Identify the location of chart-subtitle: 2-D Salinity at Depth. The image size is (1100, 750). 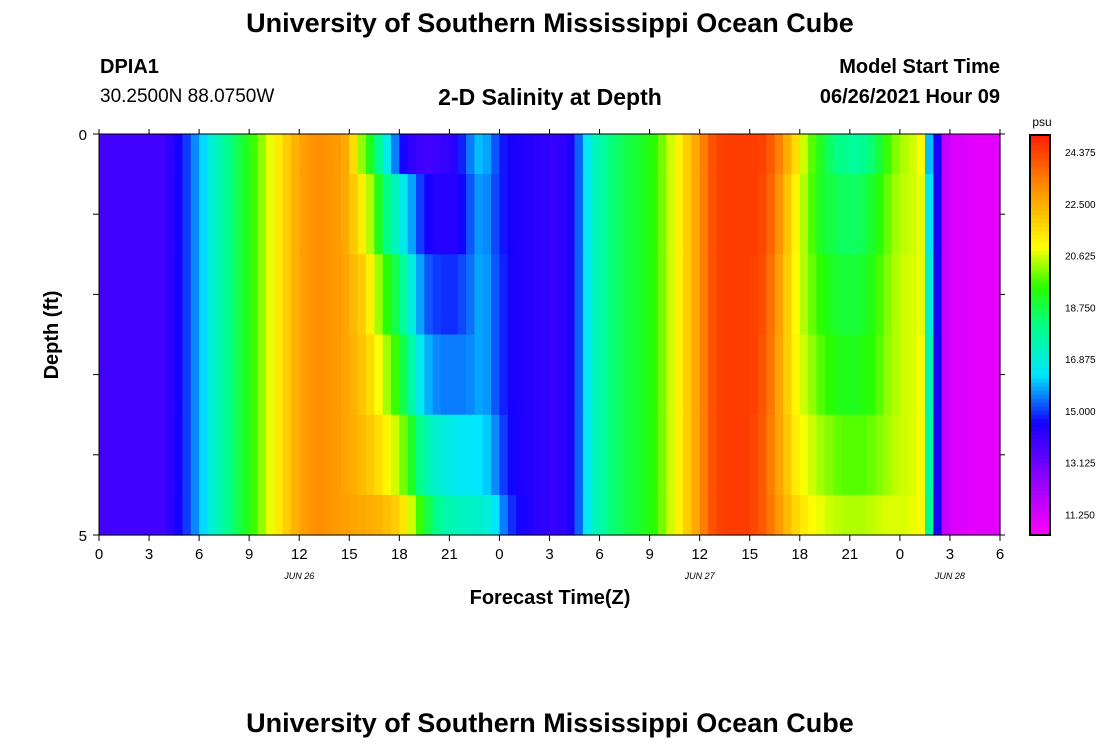
(550, 97).